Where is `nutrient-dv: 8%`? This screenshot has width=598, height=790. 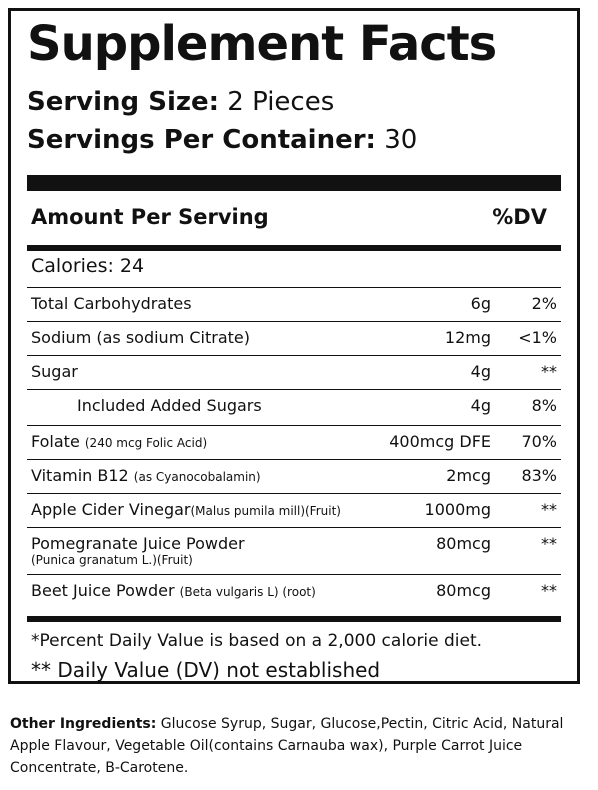 nutrient-dv: 8% is located at coordinates (544, 405).